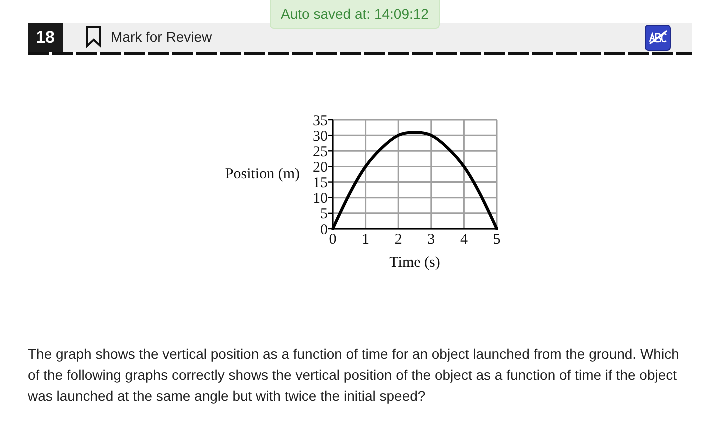 This screenshot has height=428, width=712. Describe the element at coordinates (320, 184) in the screenshot. I see `y-tick-label: 15` at that location.